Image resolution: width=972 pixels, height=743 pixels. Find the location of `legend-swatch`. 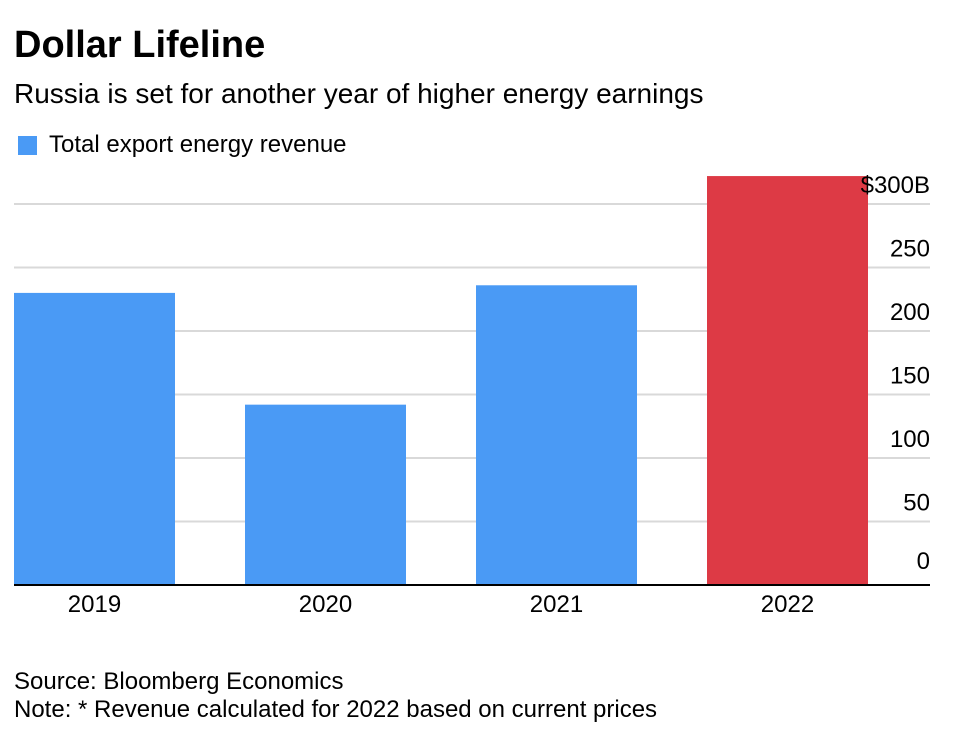

legend-swatch is located at coordinates (27, 145).